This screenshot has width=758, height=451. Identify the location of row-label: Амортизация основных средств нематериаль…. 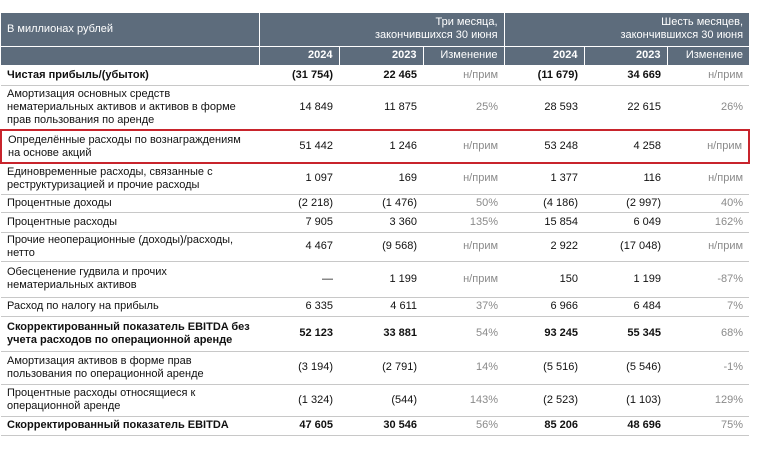
(130, 108).